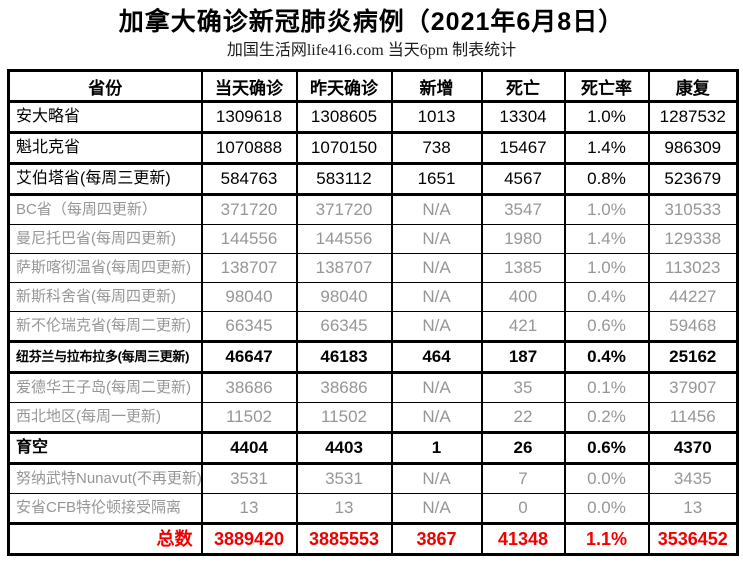 This screenshot has width=743, height=569. Describe the element at coordinates (249, 297) in the screenshot. I see `today-cell: 98040` at that location.